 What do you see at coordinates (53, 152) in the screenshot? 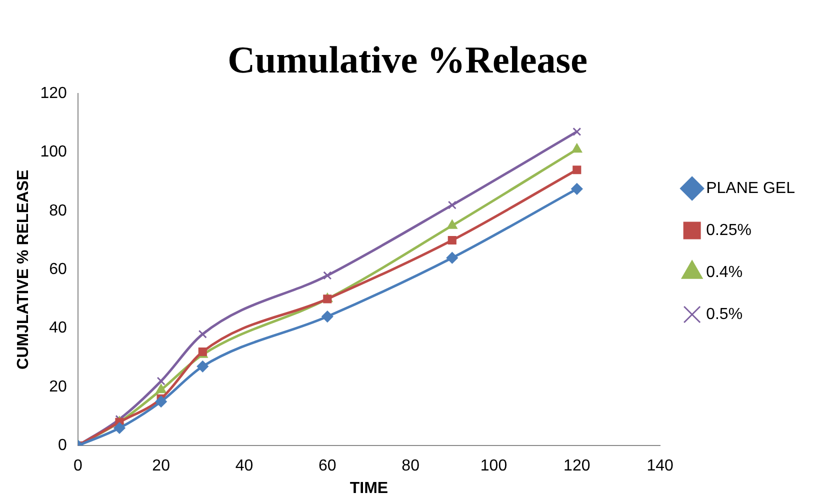
I see `y-tick-label: 100` at bounding box center [53, 152].